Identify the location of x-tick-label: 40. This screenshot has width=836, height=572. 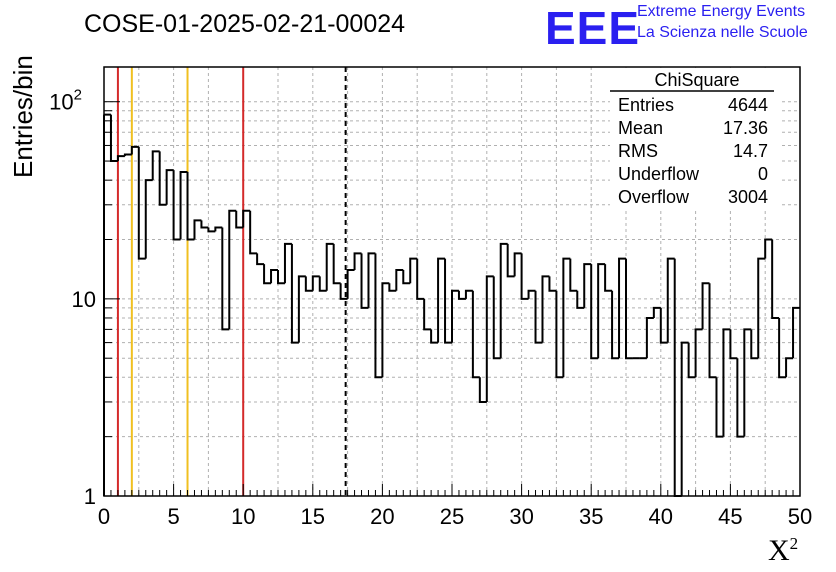
(661, 516).